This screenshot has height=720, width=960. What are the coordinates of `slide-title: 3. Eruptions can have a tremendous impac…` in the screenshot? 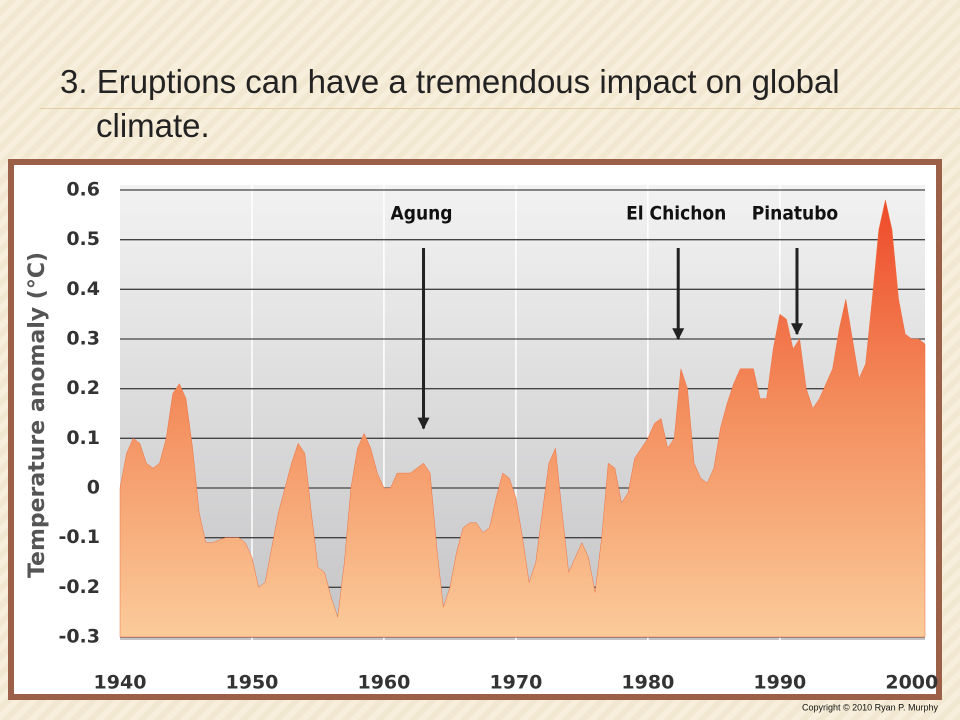 It's located at (450, 103).